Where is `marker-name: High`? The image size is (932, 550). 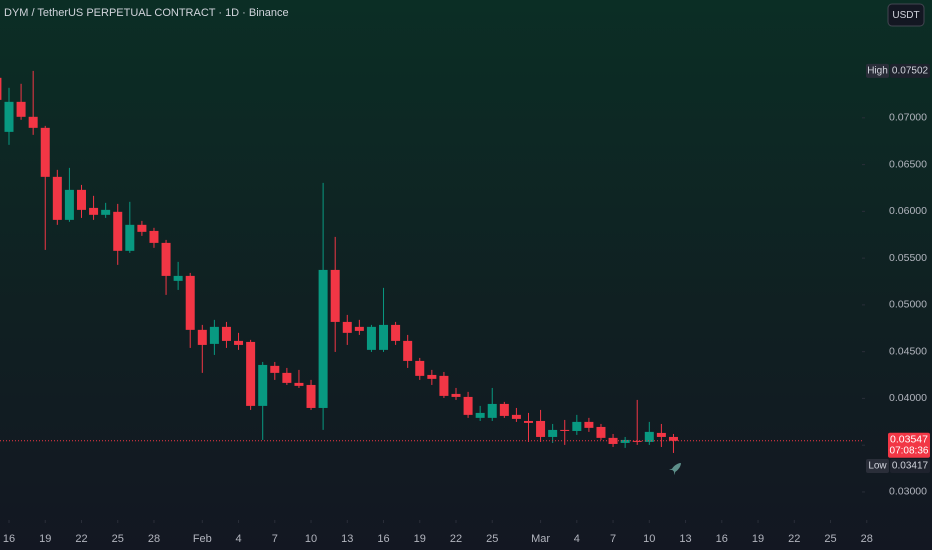 marker-name: High is located at coordinates (877, 71).